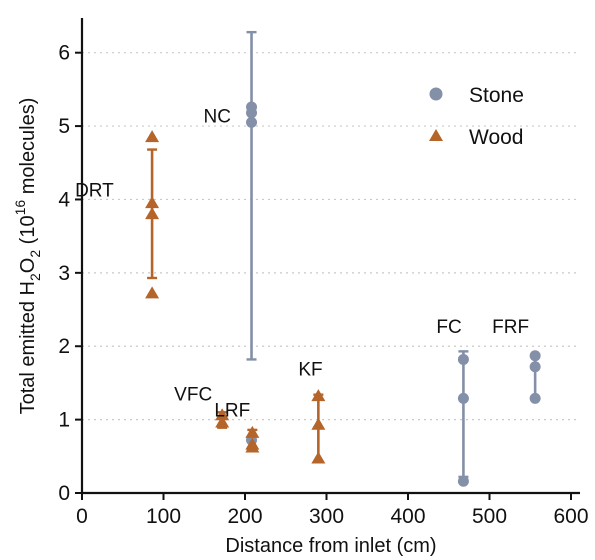 The height and width of the screenshot is (560, 595). Describe the element at coordinates (64, 273) in the screenshot. I see `y-tick-label: 3` at that location.